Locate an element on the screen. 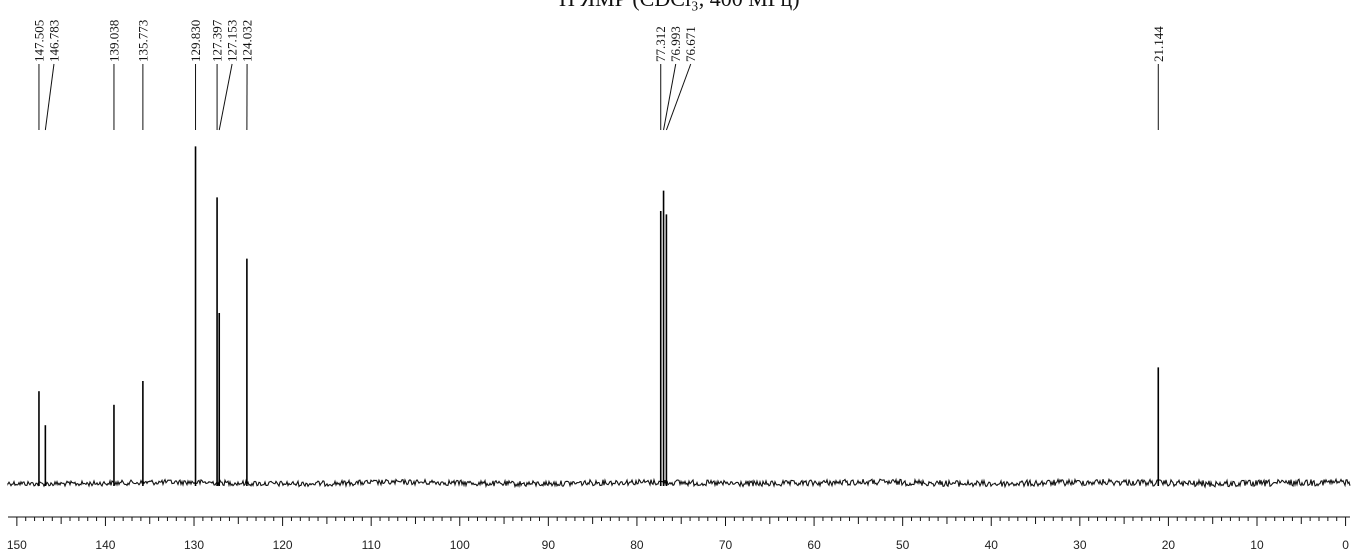 Image resolution: width=1352 pixels, height=553 pixels. x-tick-label-0: 0 is located at coordinates (1345, 545).